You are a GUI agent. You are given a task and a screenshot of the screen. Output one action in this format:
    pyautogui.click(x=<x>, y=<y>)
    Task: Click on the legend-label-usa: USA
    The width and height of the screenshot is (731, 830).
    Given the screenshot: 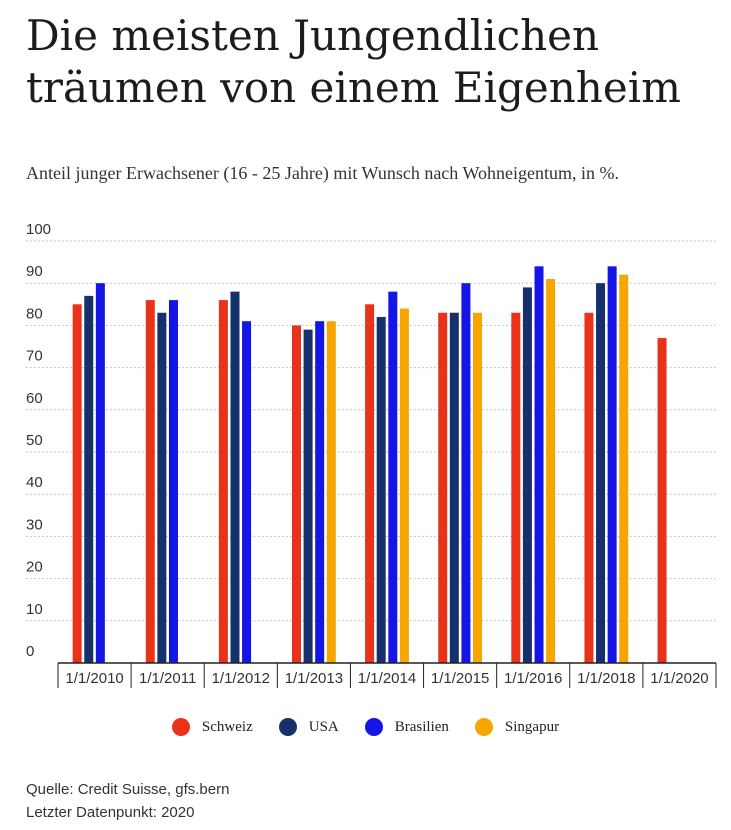 What is the action you would take?
    pyautogui.click(x=323, y=726)
    